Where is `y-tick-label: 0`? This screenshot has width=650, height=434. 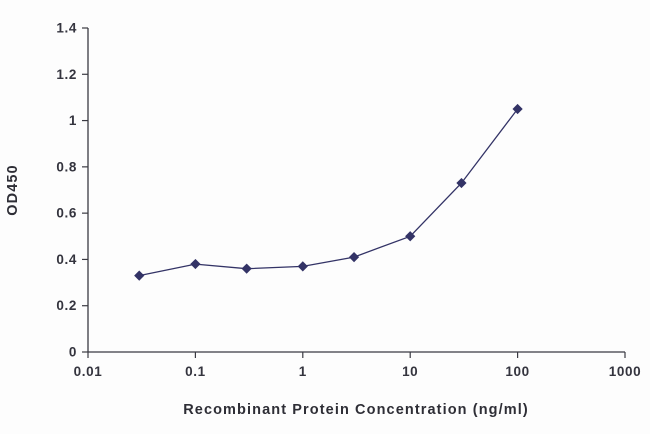 y-tick-label: 0 is located at coordinates (73, 352).